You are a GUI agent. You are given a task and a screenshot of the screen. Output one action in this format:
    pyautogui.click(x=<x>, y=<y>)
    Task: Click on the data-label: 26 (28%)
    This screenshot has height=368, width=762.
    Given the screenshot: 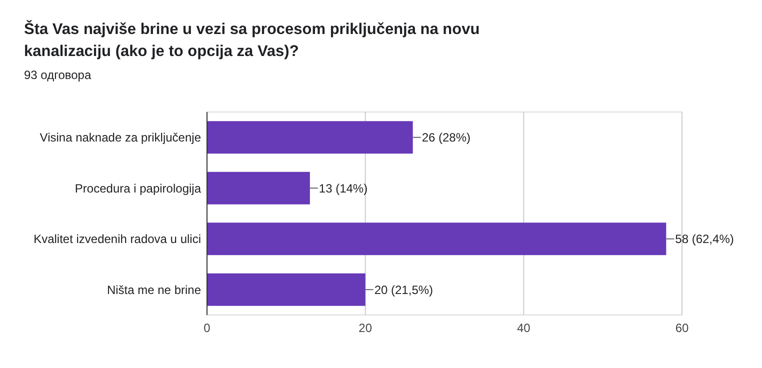 What is the action you would take?
    pyautogui.click(x=446, y=137)
    